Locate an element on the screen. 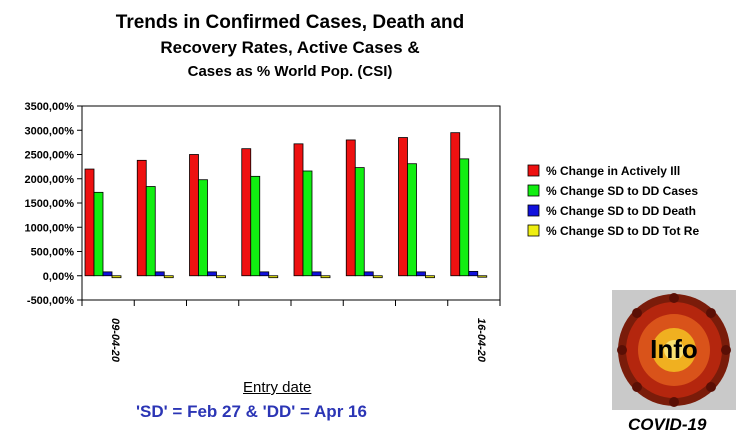 The image size is (742, 441). chart-title-line-1: Trends in Confirmed Cases, Death and is located at coordinates (290, 22).